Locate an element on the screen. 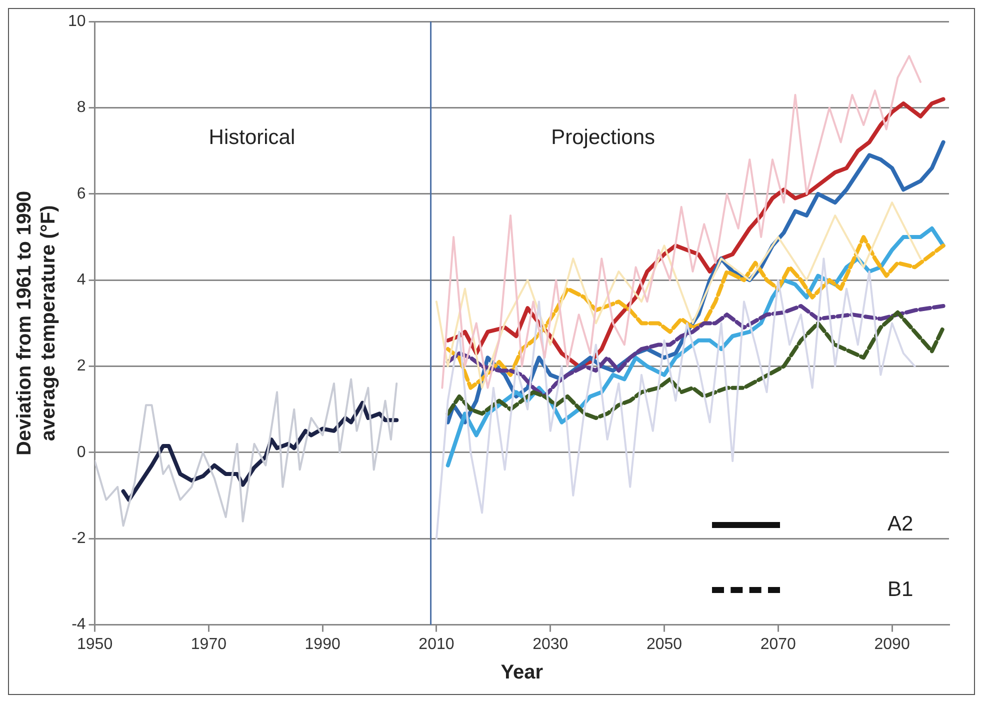 The image size is (985, 705). x-tick-label: 2090 is located at coordinates (892, 644).